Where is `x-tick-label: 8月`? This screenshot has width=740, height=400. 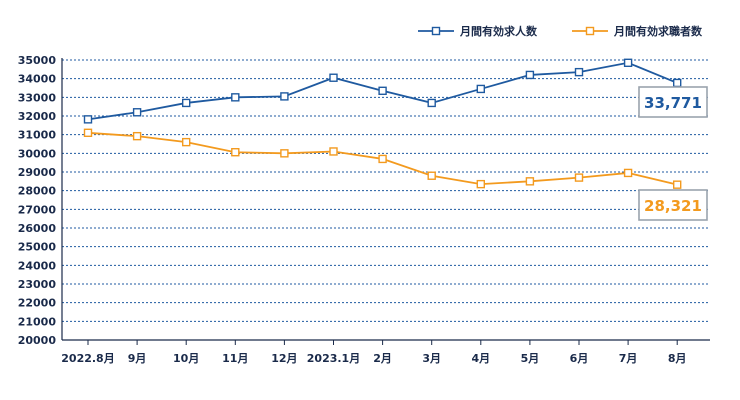
x-tick-label: 8月 is located at coordinates (677, 358).